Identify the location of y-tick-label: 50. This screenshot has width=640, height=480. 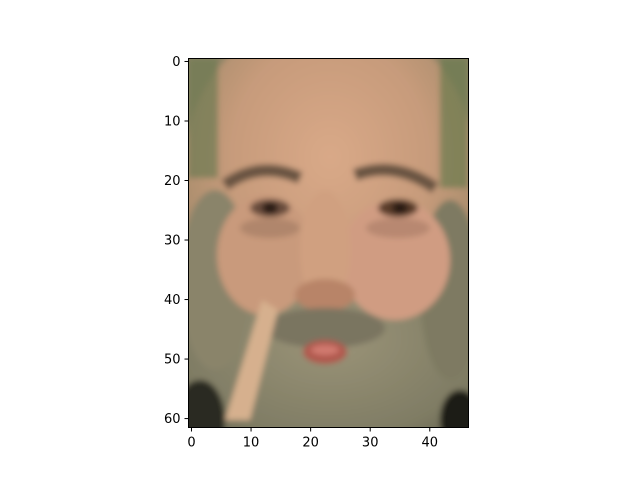
(172, 360).